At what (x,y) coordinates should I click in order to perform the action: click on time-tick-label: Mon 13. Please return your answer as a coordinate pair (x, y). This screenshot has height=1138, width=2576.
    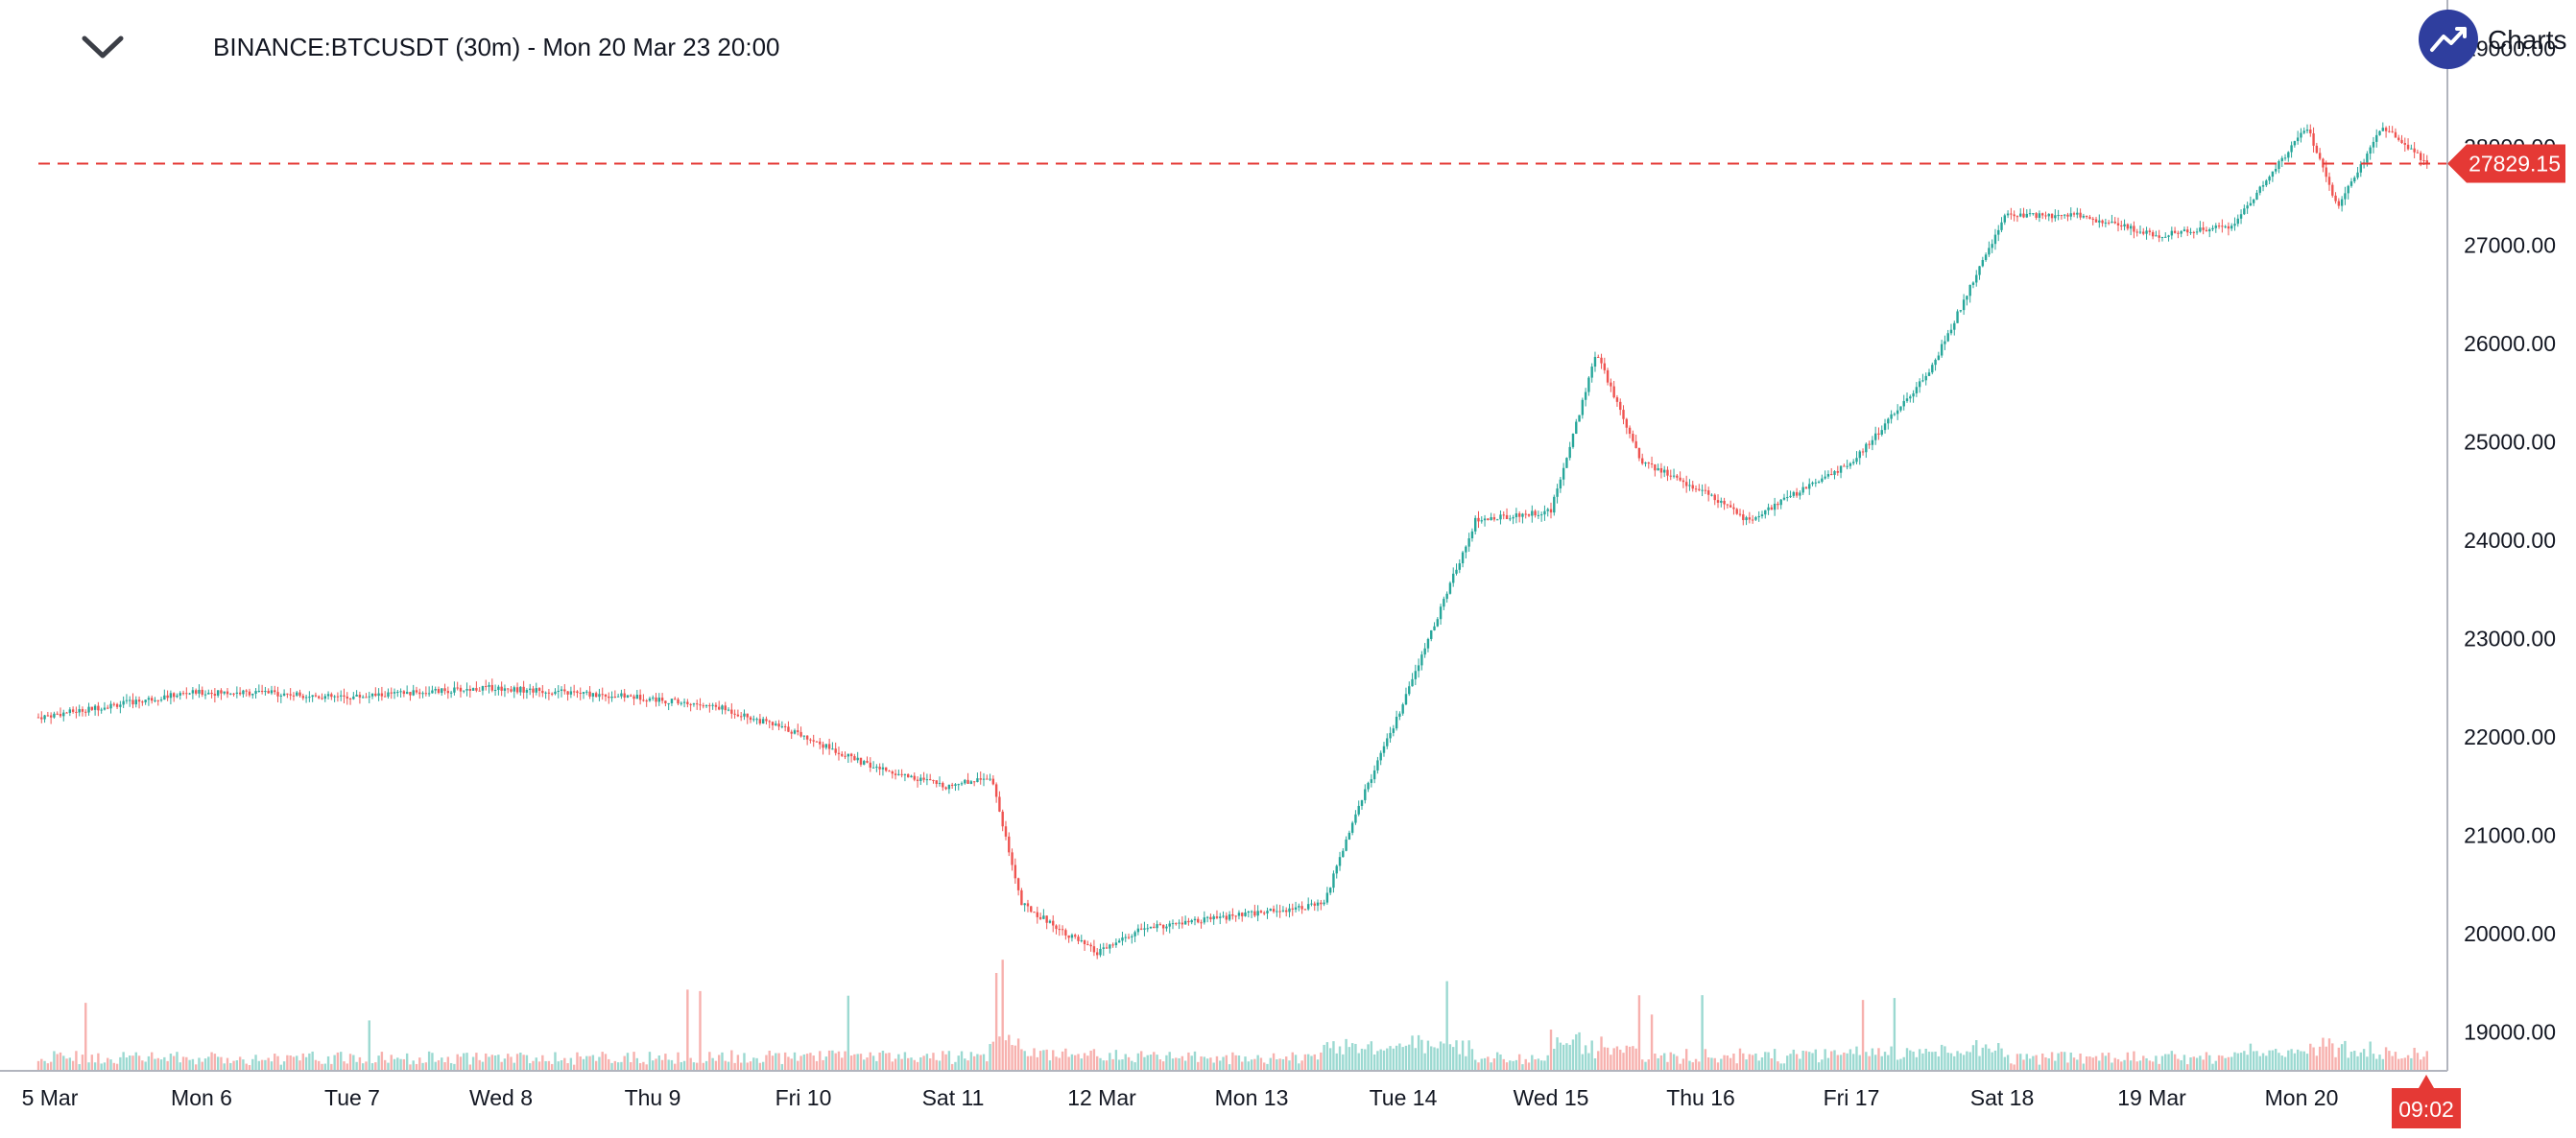
    Looking at the image, I should click on (1252, 1097).